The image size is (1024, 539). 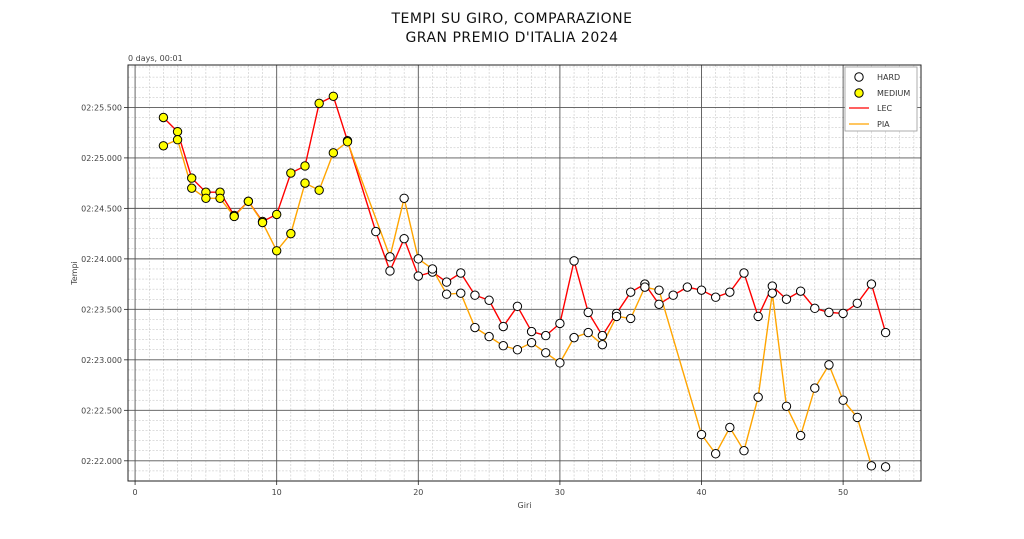 What do you see at coordinates (101, 461) in the screenshot?
I see `y-tick-label: 02:22.000` at bounding box center [101, 461].